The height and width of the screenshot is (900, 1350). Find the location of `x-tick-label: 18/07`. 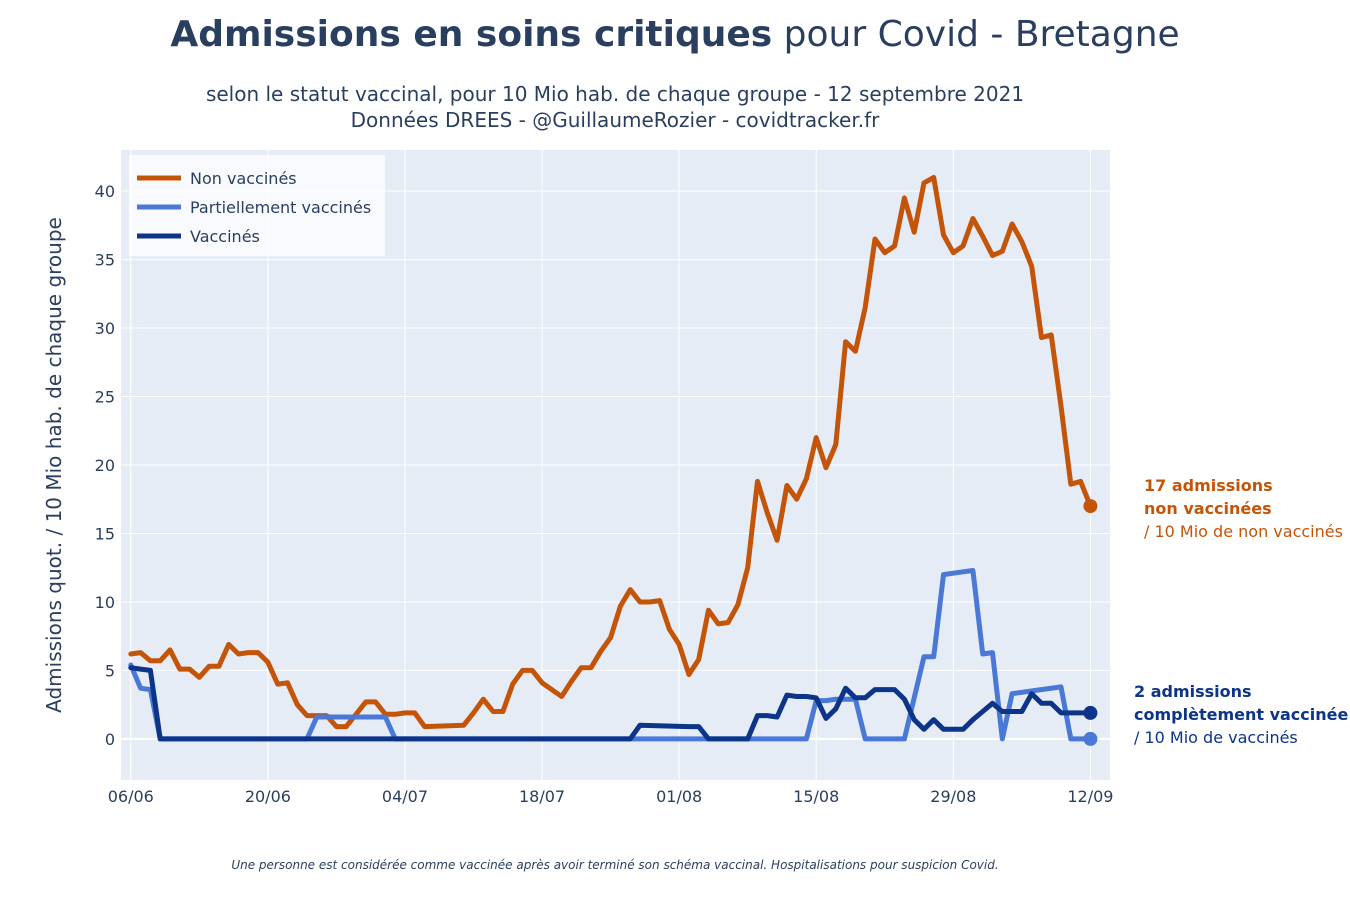

x-tick-label: 18/07 is located at coordinates (542, 796).